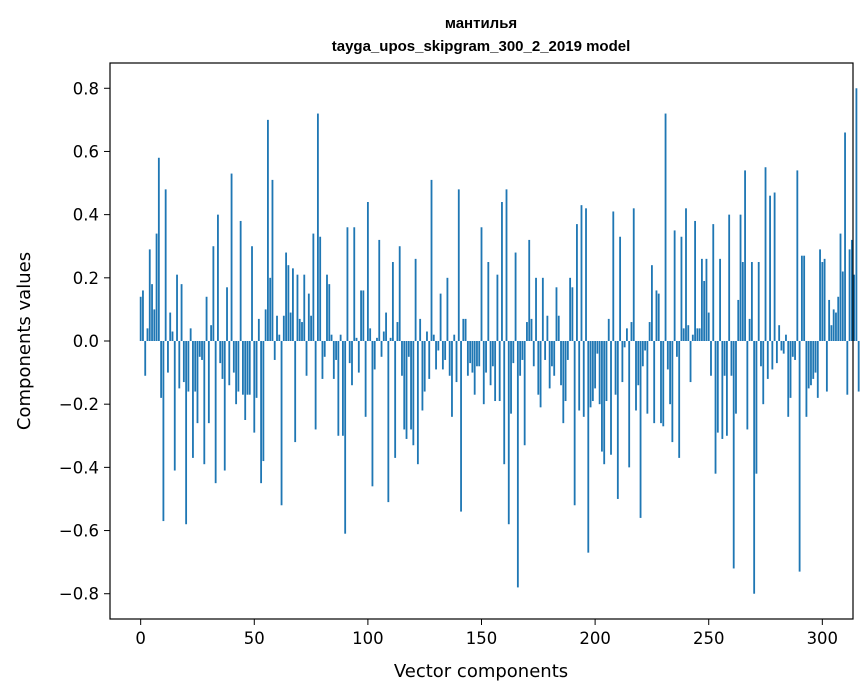  What do you see at coordinates (595, 638) in the screenshot?
I see `x-tick-label: 200` at bounding box center [595, 638].